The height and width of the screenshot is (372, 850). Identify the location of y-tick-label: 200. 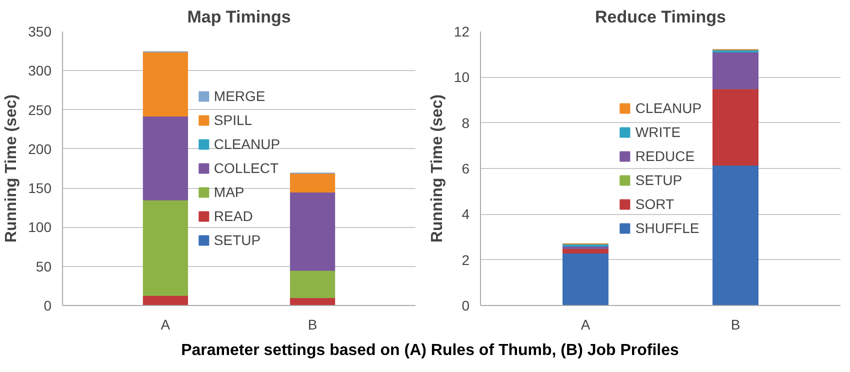
(40, 148).